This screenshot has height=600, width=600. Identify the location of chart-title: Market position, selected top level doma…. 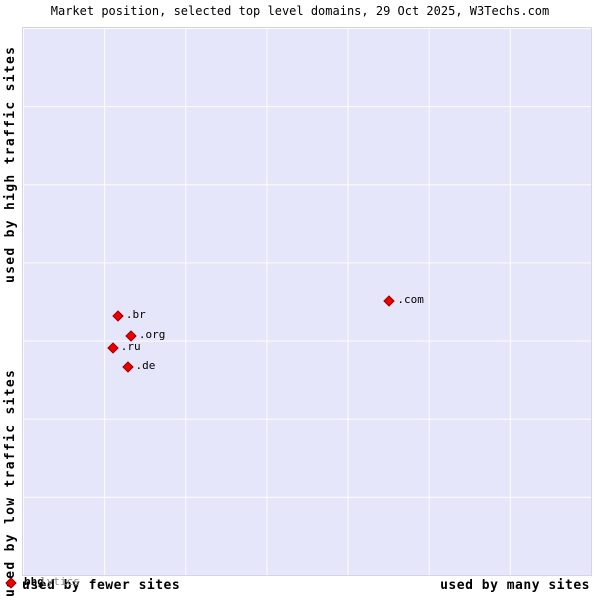
(300, 11).